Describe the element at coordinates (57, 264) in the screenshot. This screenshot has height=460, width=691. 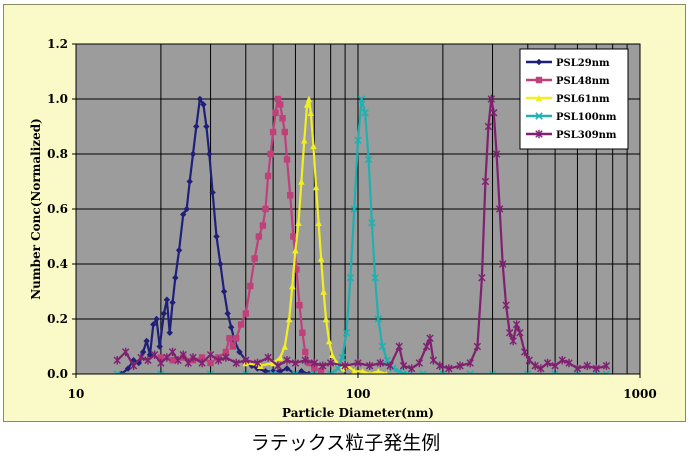
I see `y-tick-label: 0.4` at that location.